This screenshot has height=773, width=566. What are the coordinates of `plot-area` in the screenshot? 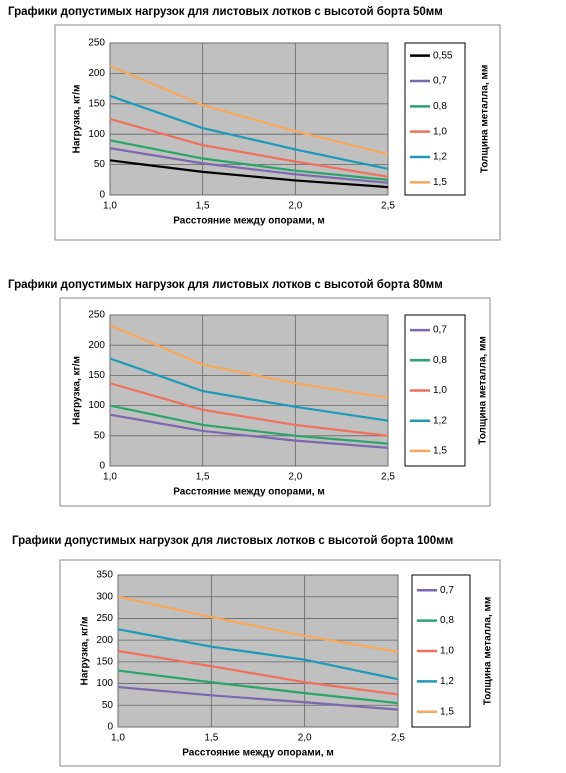 It's located at (258, 651).